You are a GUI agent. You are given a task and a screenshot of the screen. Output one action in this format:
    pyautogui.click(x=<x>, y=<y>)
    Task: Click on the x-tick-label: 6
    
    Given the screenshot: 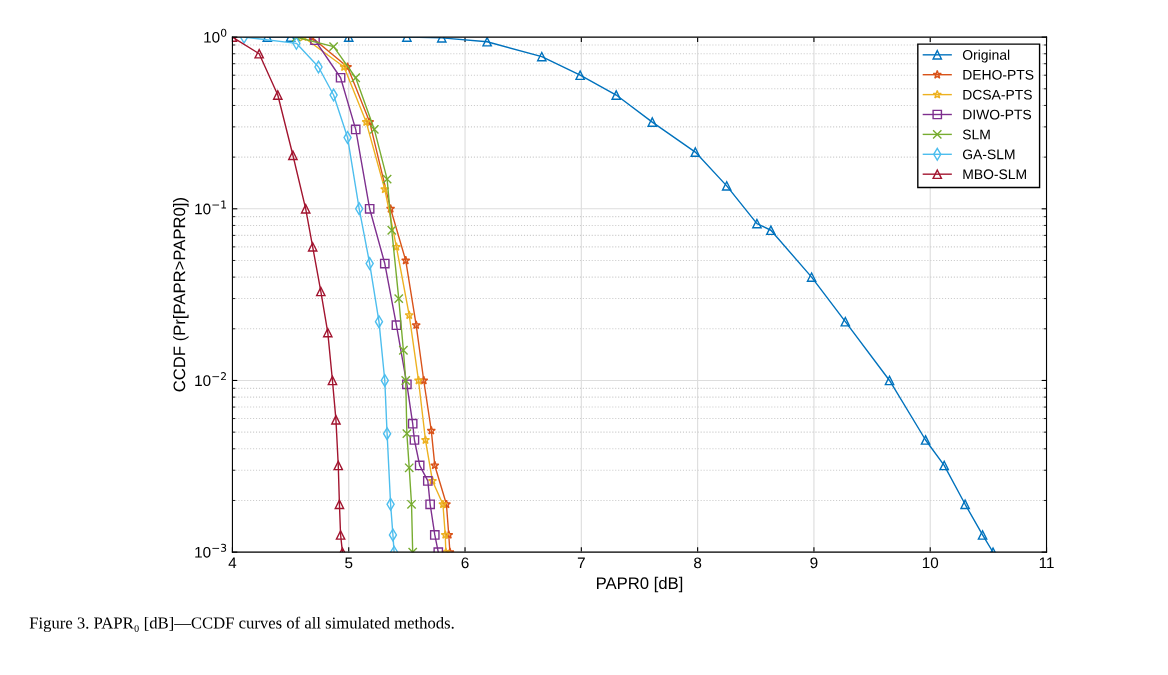 What is the action you would take?
    pyautogui.click(x=465, y=563)
    